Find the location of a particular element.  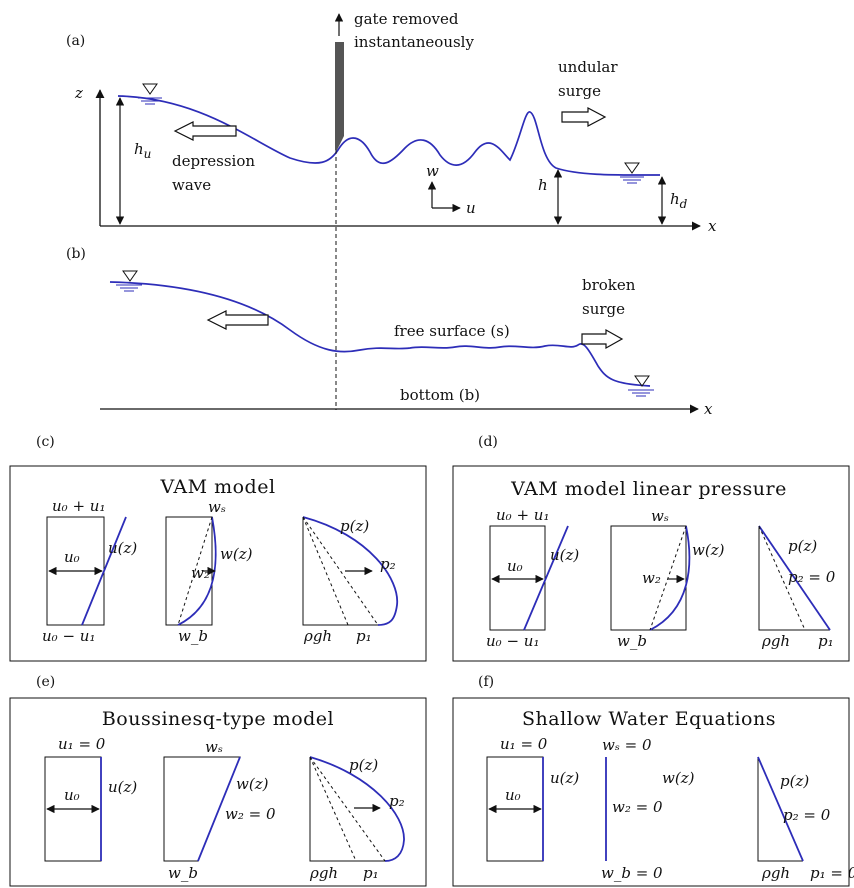

w-linear-dashed-c is located at coordinates (195, 571).